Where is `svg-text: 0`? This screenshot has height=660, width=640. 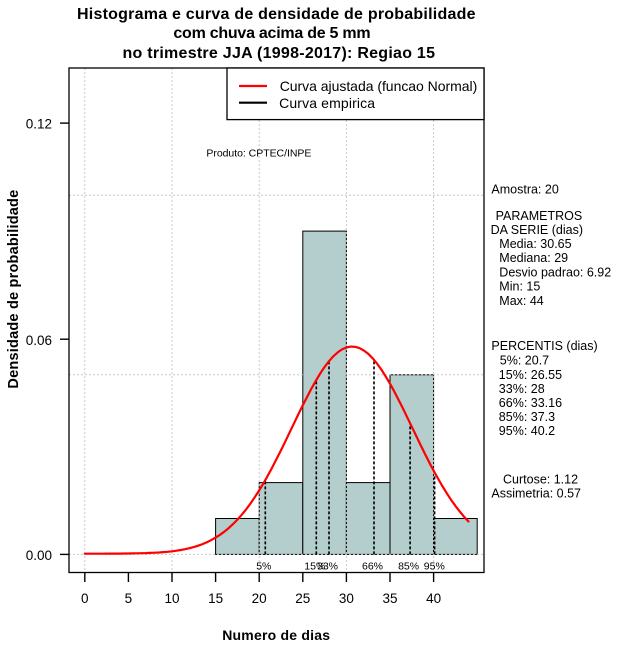
svg-text: 0 is located at coordinates (85, 598).